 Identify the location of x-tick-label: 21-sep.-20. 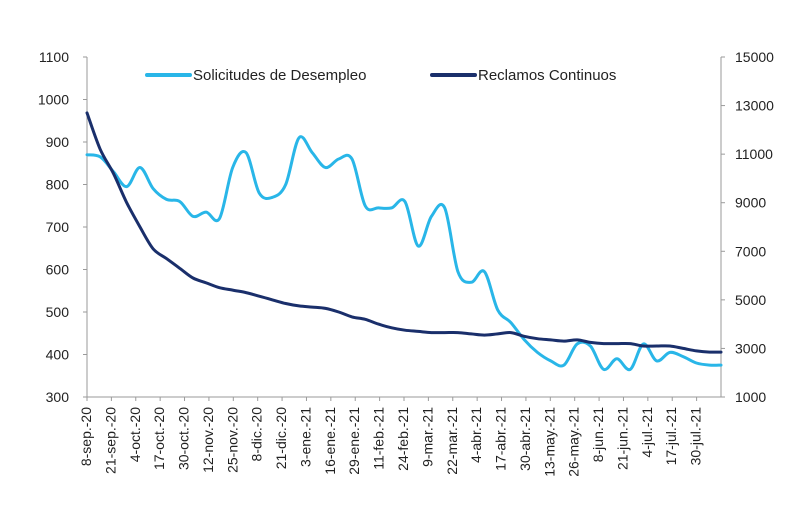
(110, 440).